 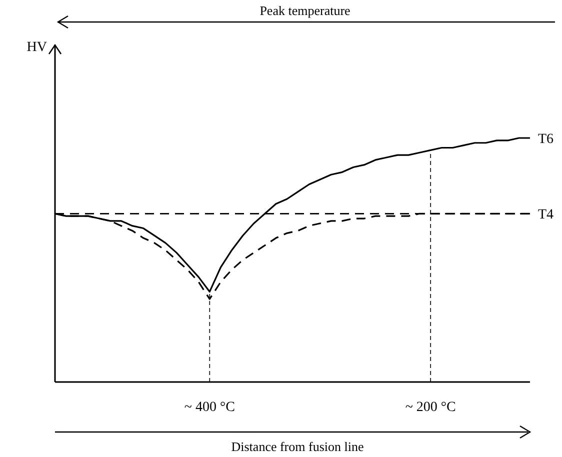 I want to click on text: HV, so click(x=36, y=47).